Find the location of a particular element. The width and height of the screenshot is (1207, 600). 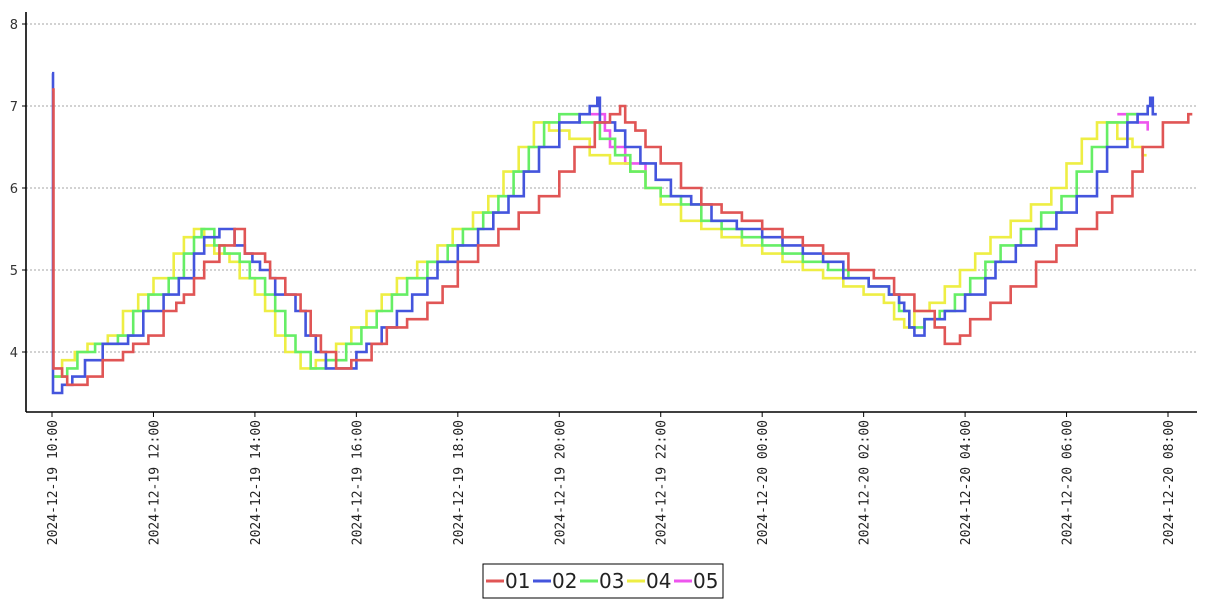

x-tick-label: 2024-12-20 02:00 is located at coordinates (865, 482).